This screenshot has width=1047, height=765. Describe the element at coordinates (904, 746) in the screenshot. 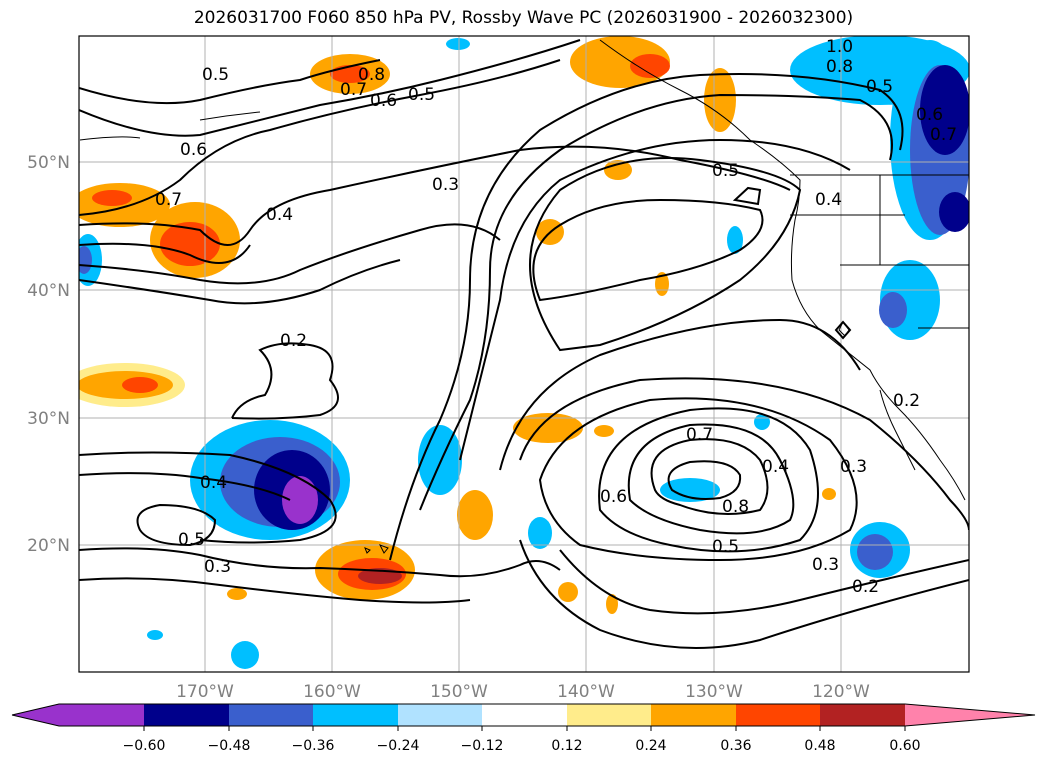

I see `colorbar-tick-label: 0.60` at that location.